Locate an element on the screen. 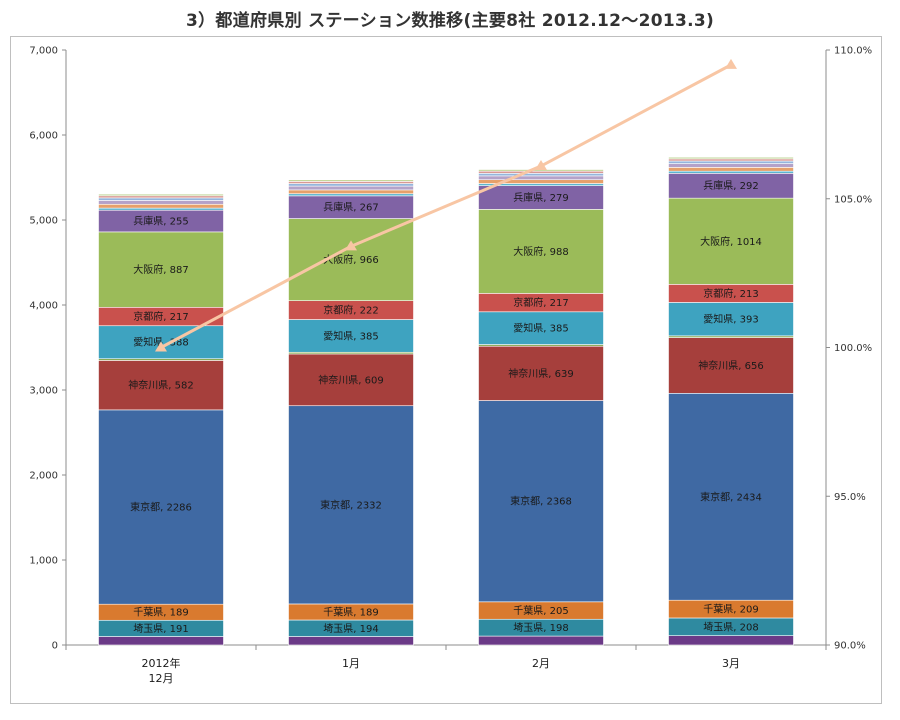 Image resolution: width=900 pixels, height=720 pixels. data-label: 兵庫県, 292 is located at coordinates (730, 185).